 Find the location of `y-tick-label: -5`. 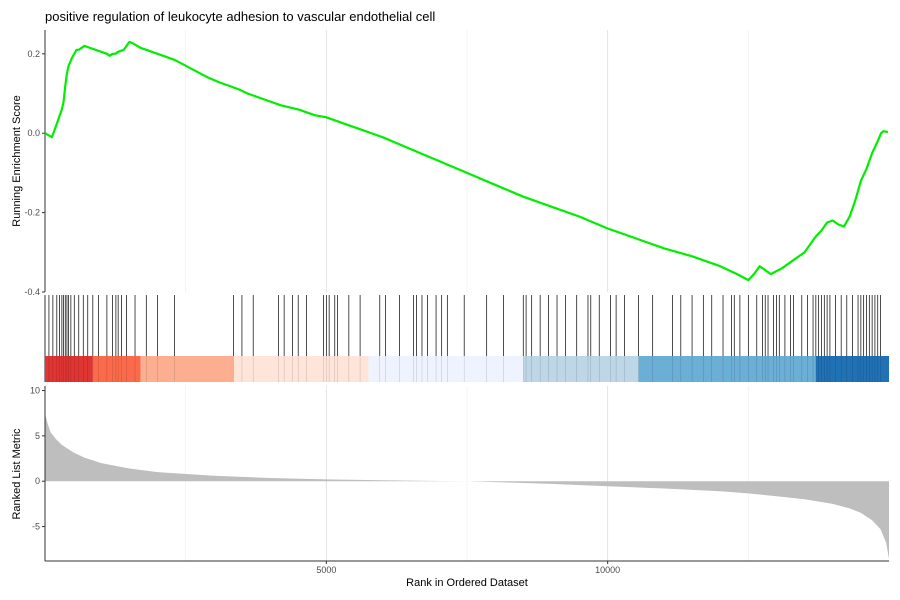

y-tick-label: -5 is located at coordinates (36, 527).